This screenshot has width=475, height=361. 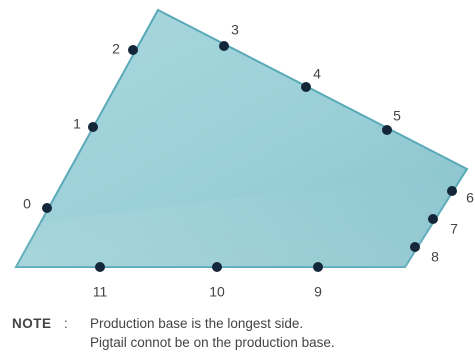 What do you see at coordinates (47, 208) in the screenshot?
I see `point-0-marker` at bounding box center [47, 208].